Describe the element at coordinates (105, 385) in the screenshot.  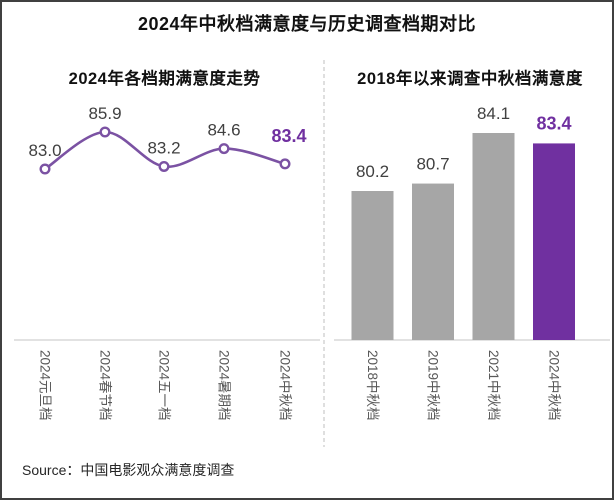
I see `line-category-label: 2024春节档` at that location.